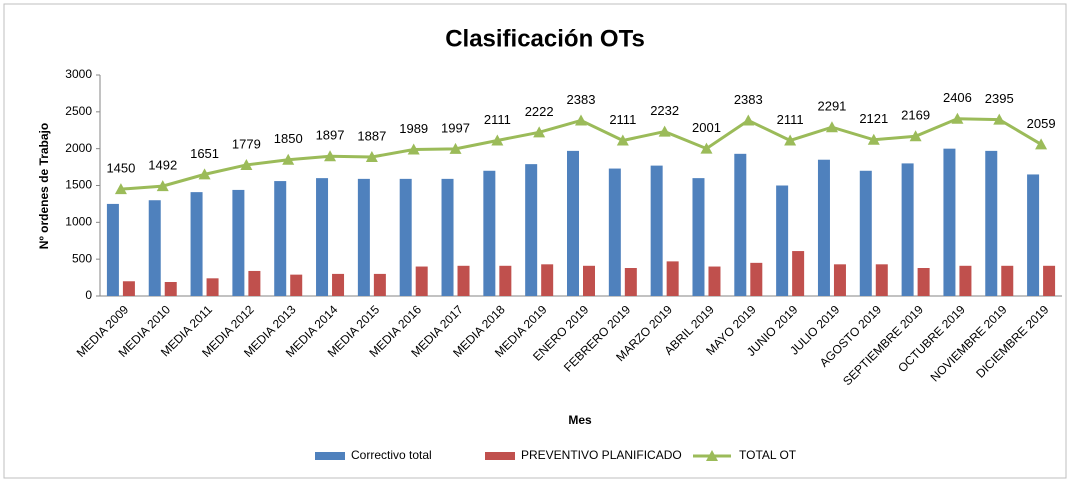 This screenshot has height=482, width=1071. Describe the element at coordinates (831, 106) in the screenshot. I see `data-label: 2291` at that location.